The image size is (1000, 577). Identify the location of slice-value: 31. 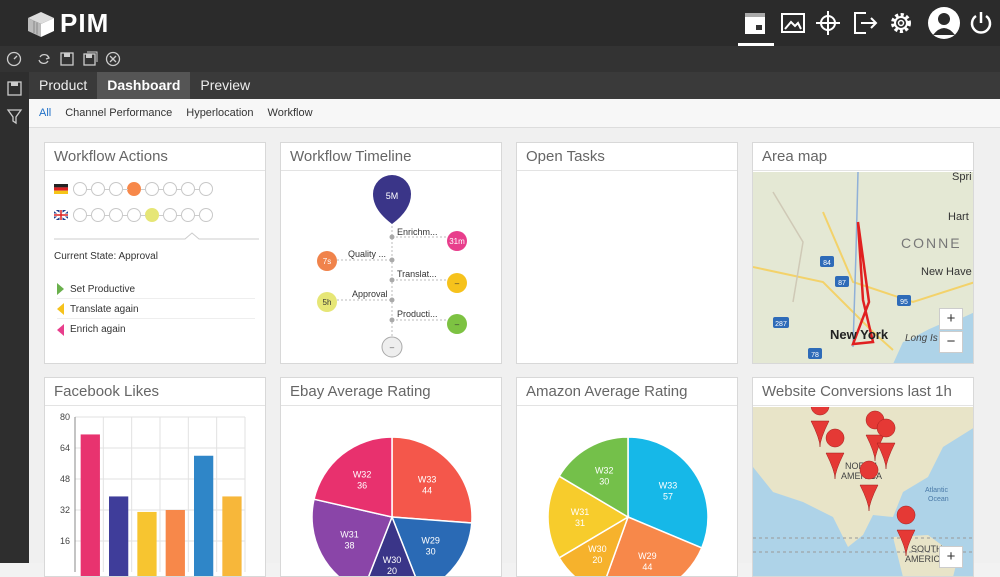
(580, 523).